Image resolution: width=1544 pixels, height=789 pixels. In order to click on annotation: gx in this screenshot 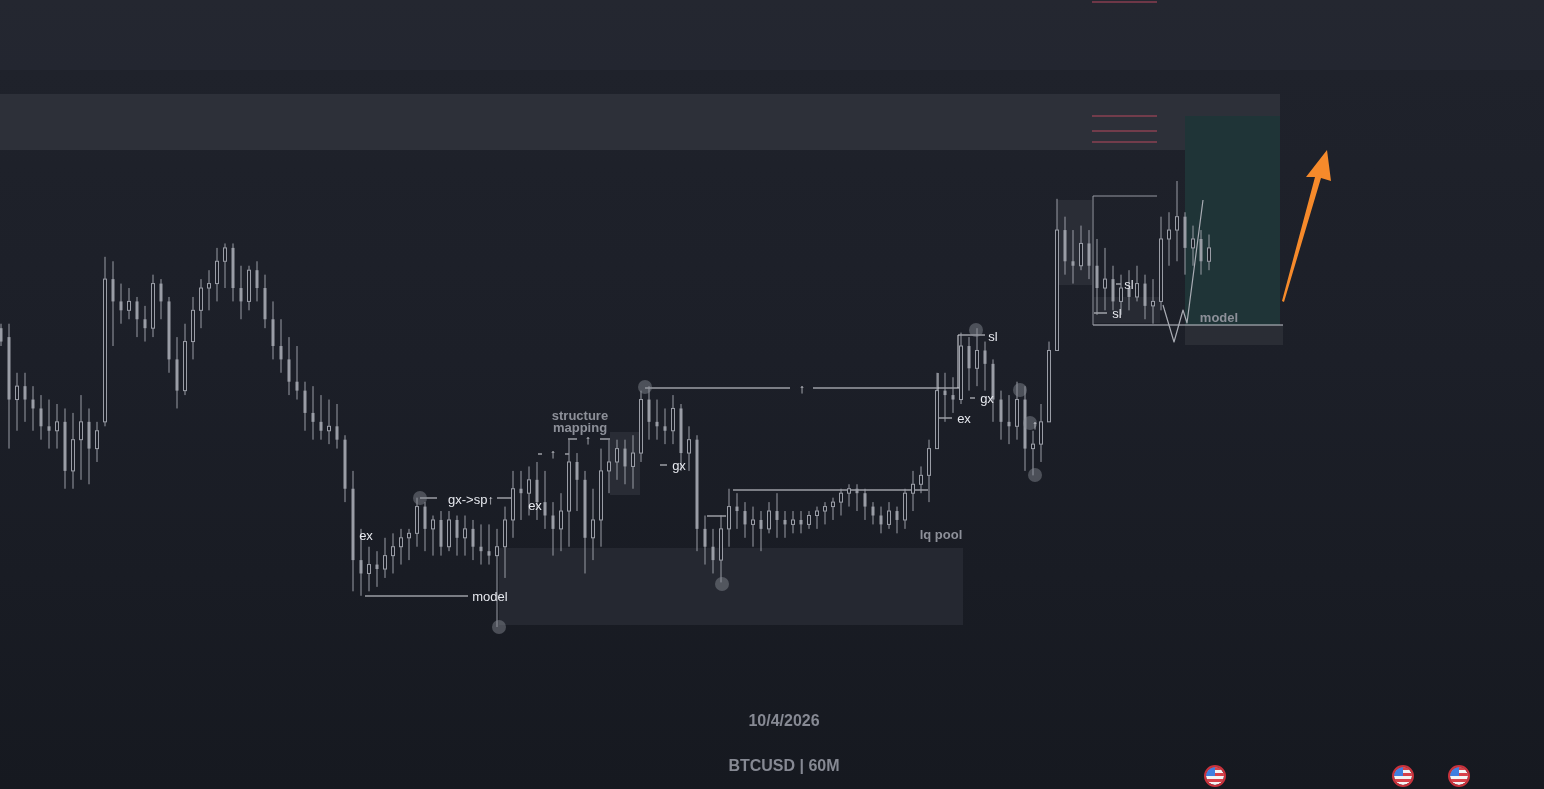, I will do `click(679, 465)`.